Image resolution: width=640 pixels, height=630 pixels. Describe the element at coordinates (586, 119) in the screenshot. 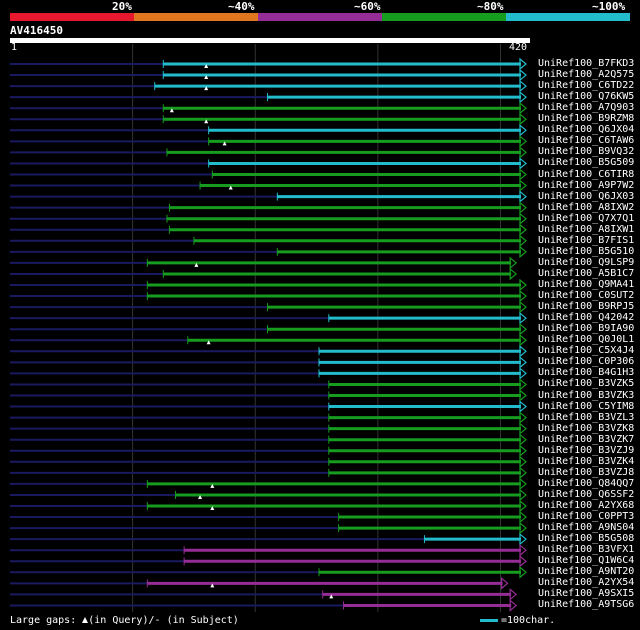

I see `hit-name-link: UniRef100_B9RZM8` at that location.